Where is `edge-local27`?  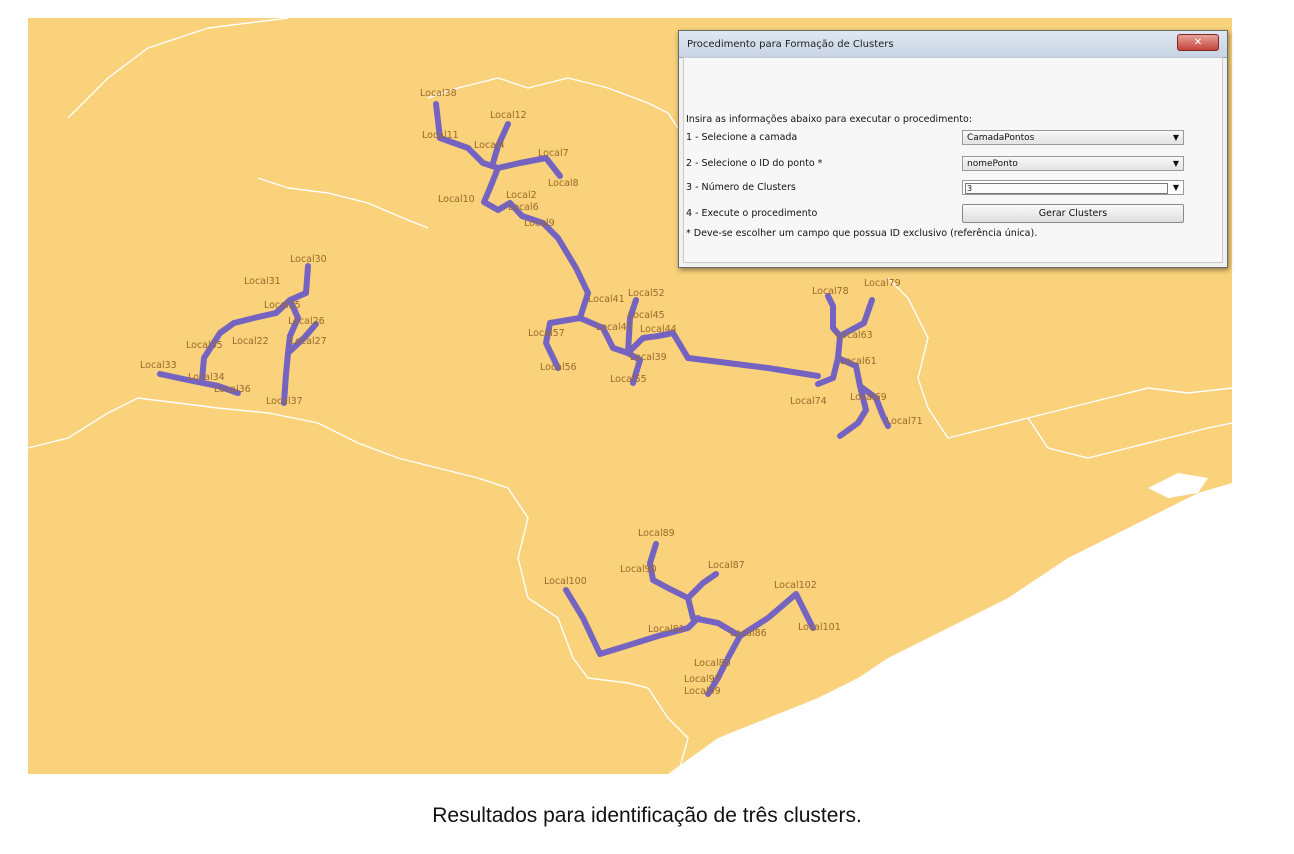 edge-local27 is located at coordinates (302, 338).